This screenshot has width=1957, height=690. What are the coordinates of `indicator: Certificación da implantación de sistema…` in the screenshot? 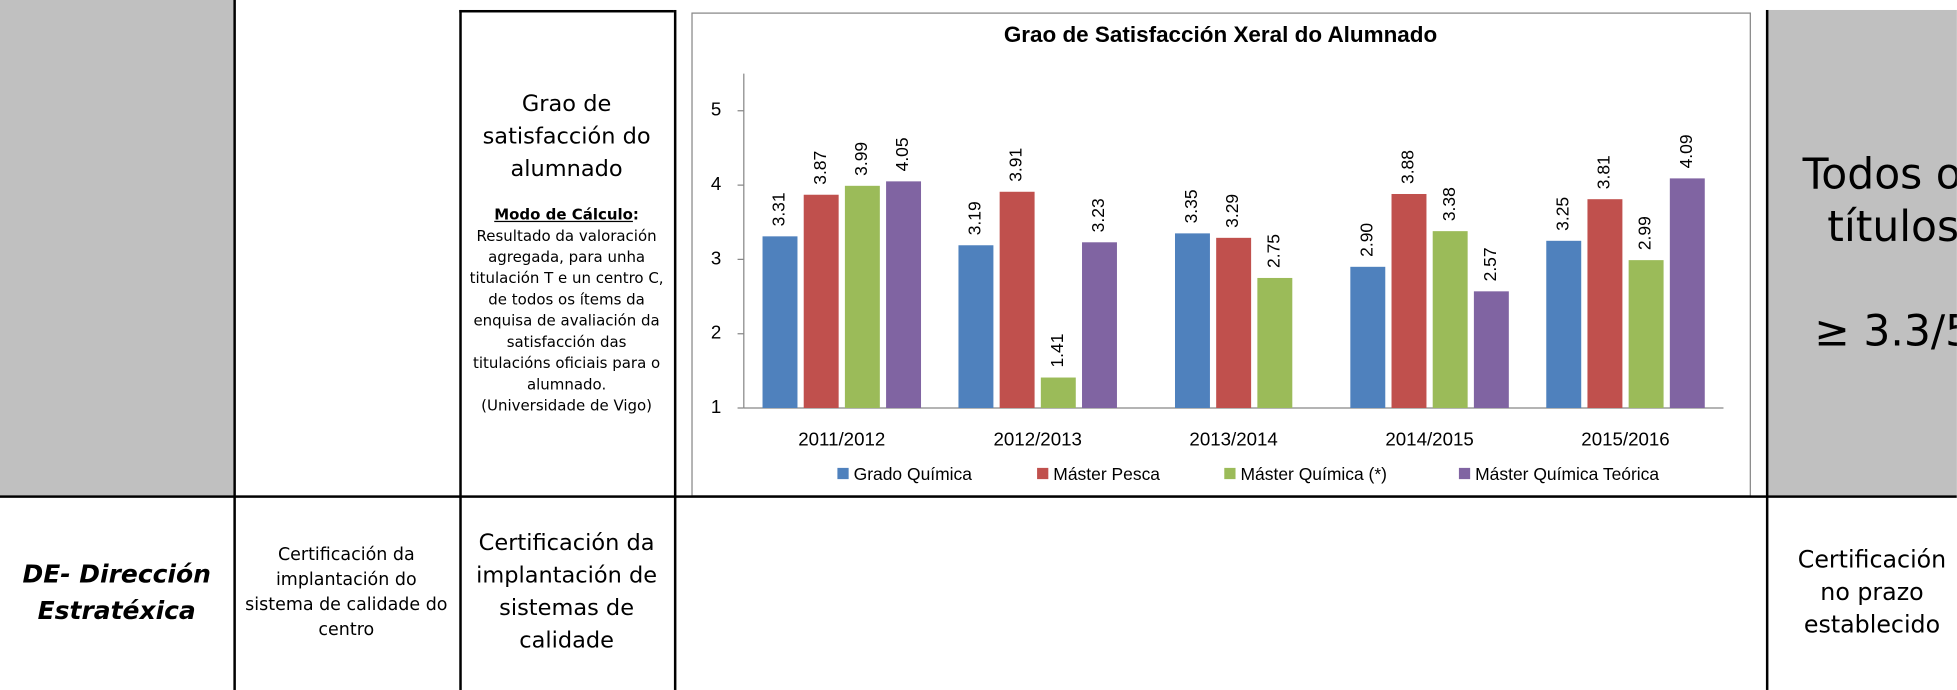 It's located at (567, 592).